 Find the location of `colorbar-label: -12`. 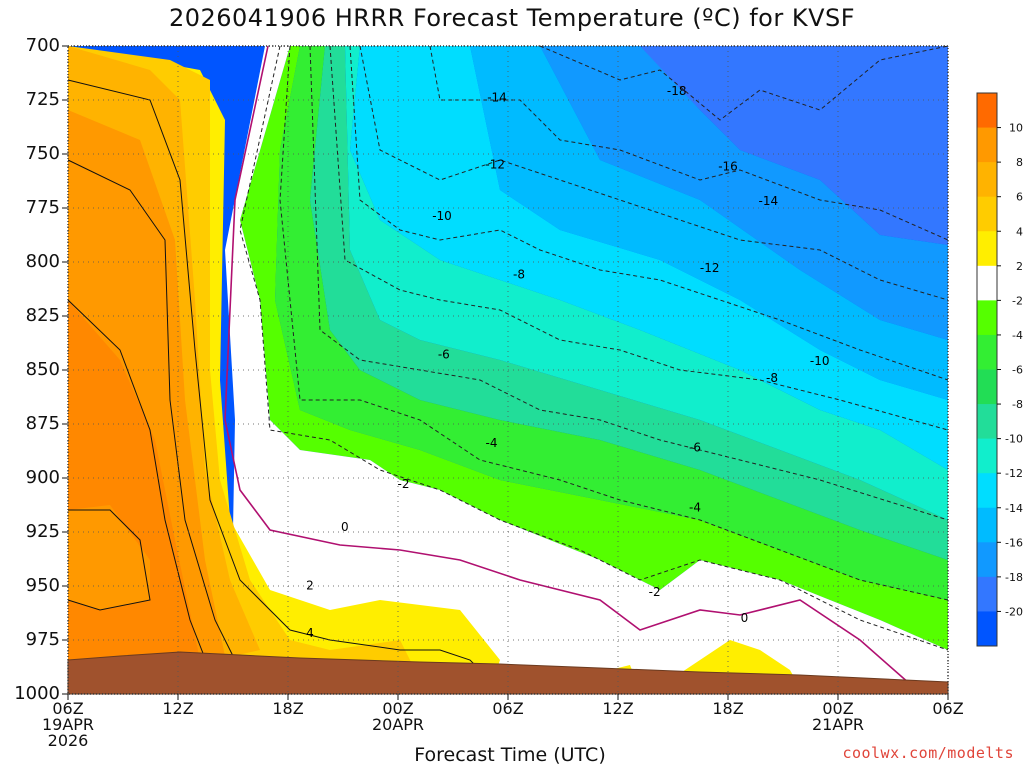

colorbar-label: -12 is located at coordinates (1014, 473).